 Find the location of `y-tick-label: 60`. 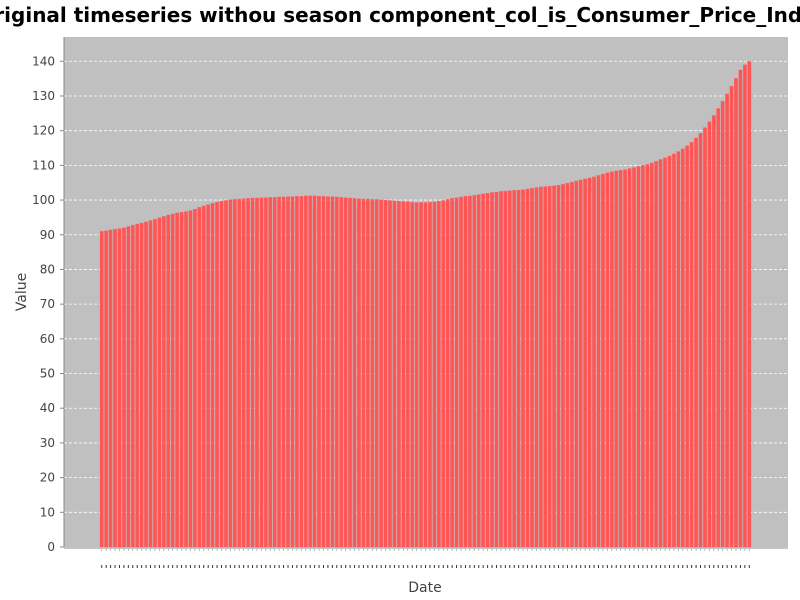

y-tick-label: 60 is located at coordinates (47, 339).